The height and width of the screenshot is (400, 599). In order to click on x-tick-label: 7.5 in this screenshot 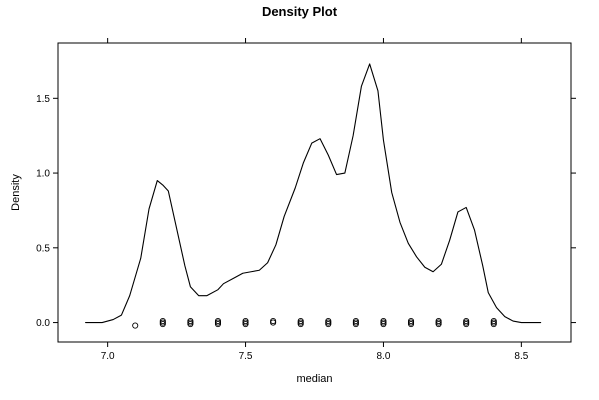, I will do `click(246, 356)`.